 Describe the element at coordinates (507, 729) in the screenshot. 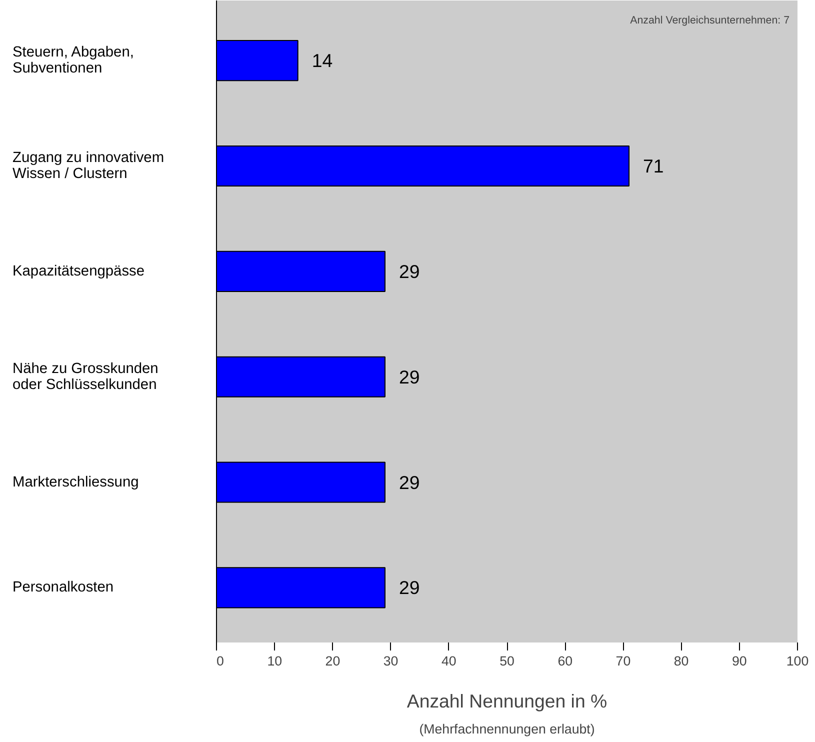

I see `text: (Mehrfachnennungen erlaubt)` at that location.